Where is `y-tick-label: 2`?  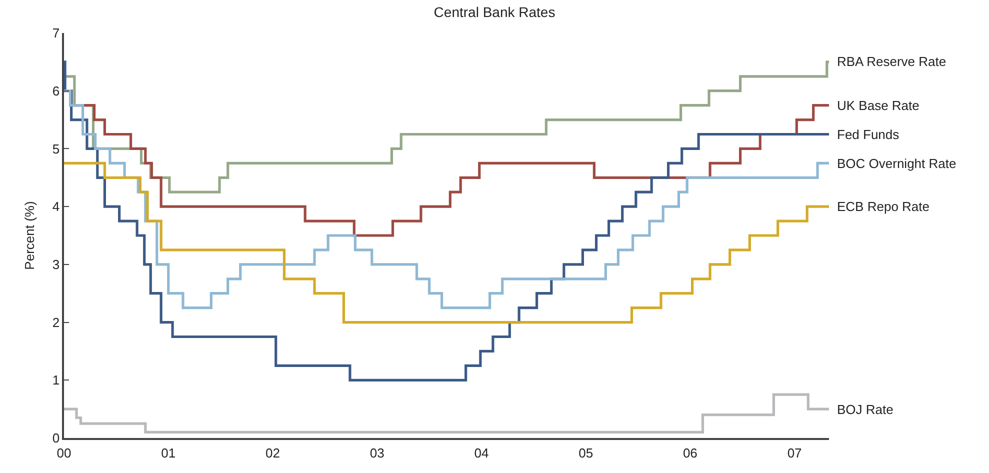 y-tick-label: 2 is located at coordinates (56, 322).